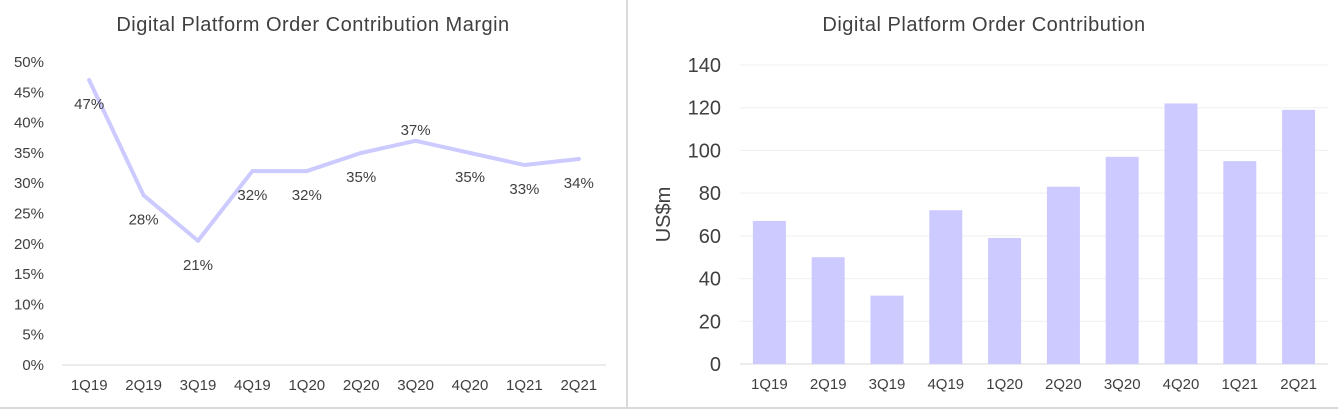 Image resolution: width=1338 pixels, height=409 pixels. What do you see at coordinates (89, 104) in the screenshot?
I see `data-label: 47%` at bounding box center [89, 104].